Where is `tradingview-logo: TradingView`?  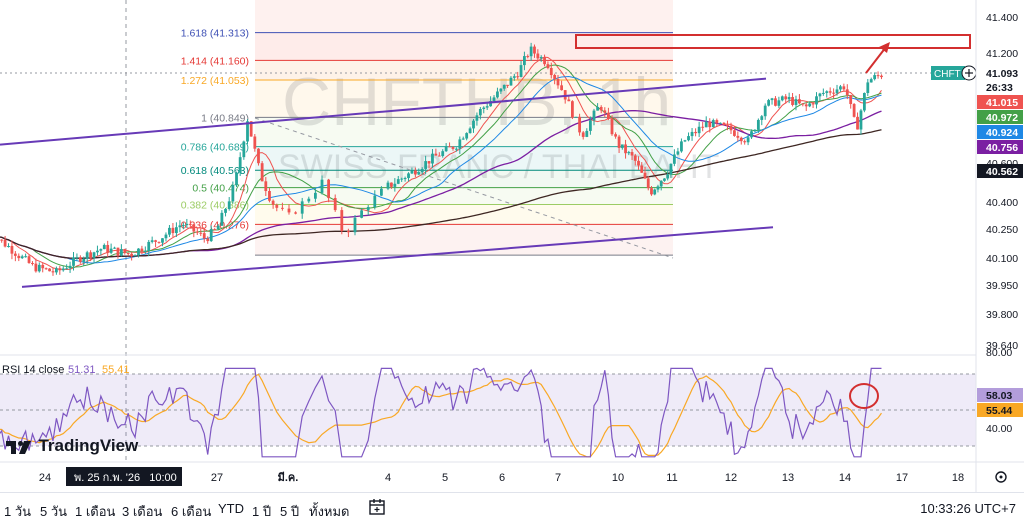
tradingview-logo: TradingView is located at coordinates (71, 446).